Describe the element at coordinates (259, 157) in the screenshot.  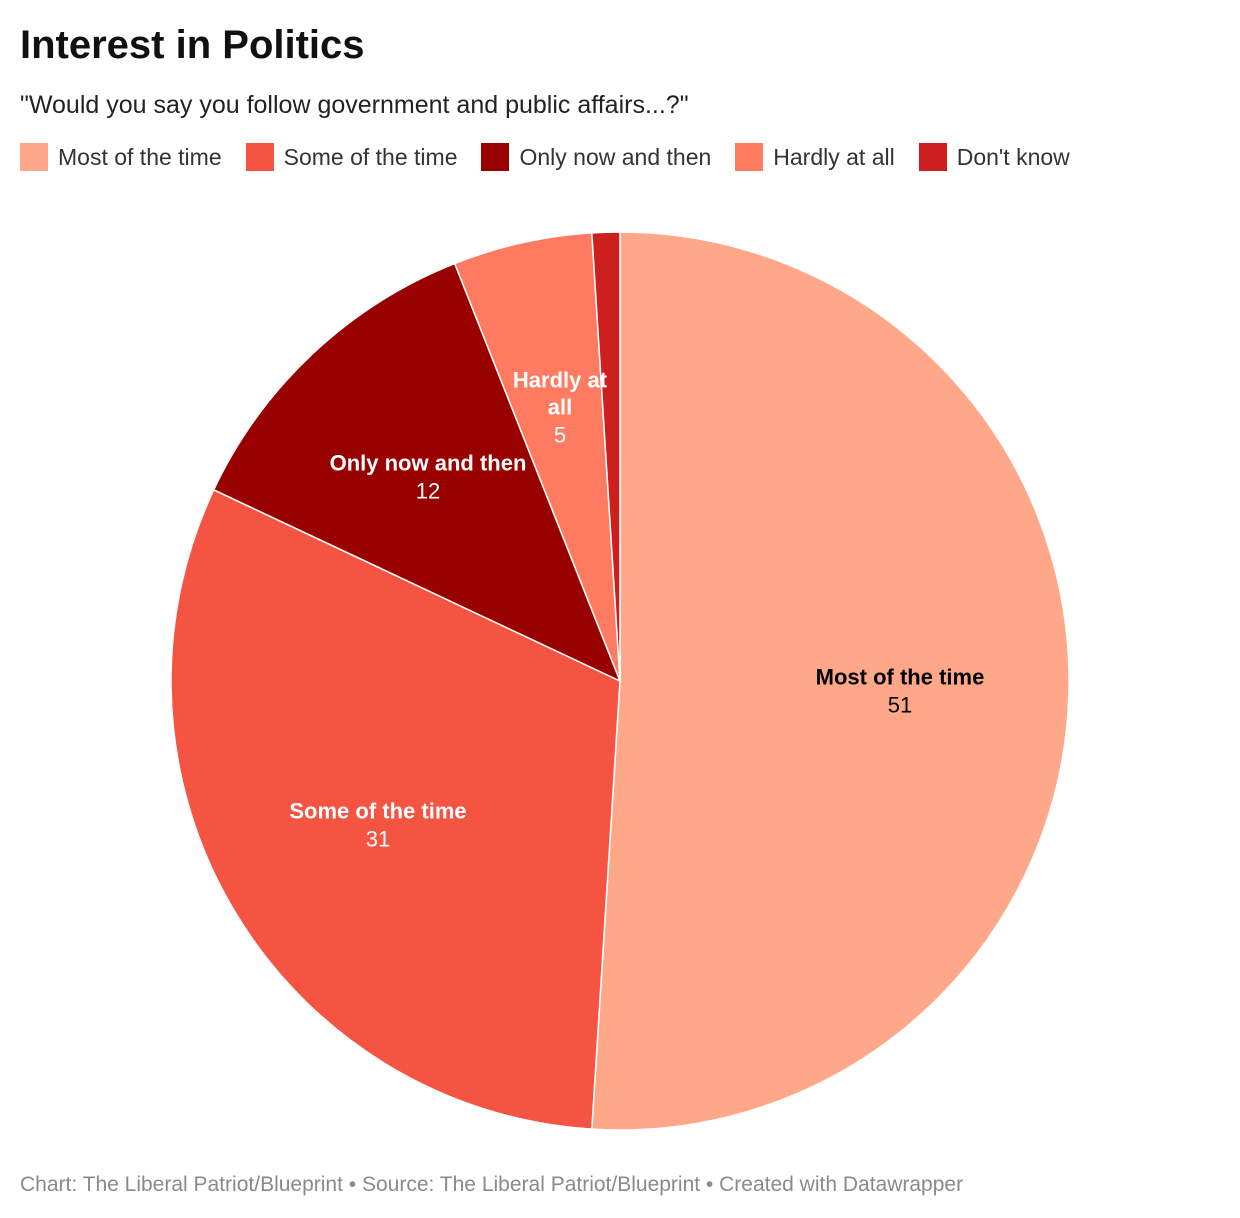
I see `legend-swatch-some-of-the-time` at that location.